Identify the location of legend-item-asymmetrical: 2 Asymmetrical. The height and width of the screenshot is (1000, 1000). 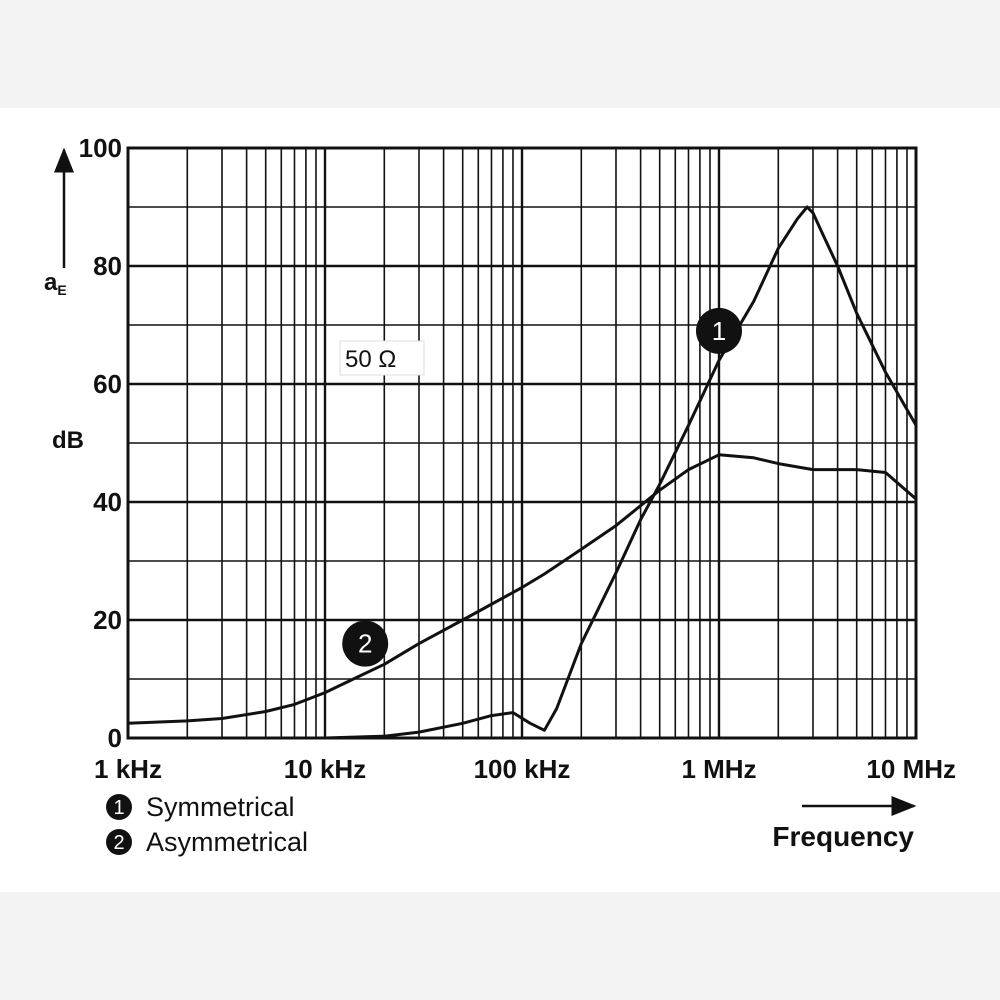
(207, 842).